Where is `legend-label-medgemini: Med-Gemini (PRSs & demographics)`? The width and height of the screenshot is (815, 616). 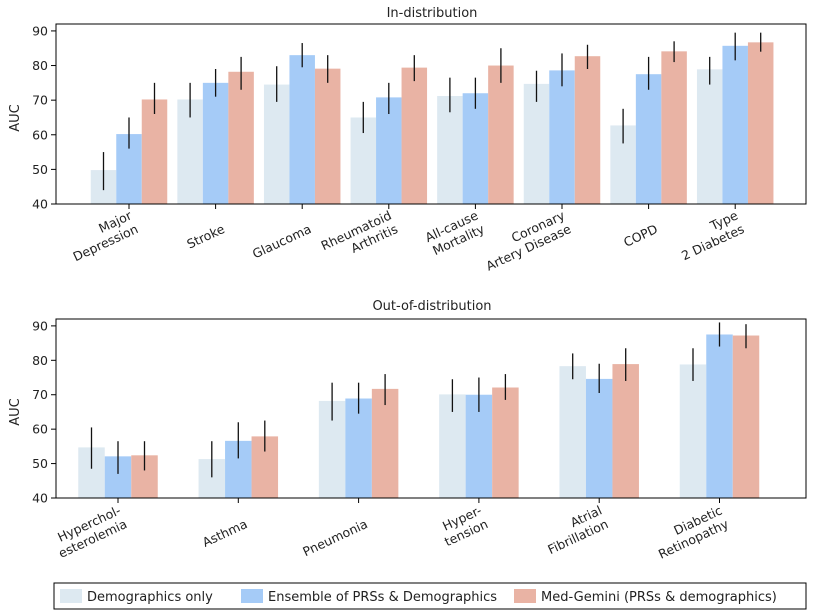 legend-label-medgemini: Med-Gemini (PRSs & demographics) is located at coordinates (659, 597).